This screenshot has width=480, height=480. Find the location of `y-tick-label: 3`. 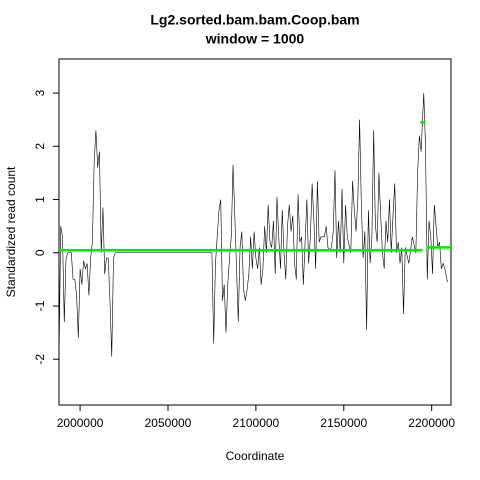

y-tick-label: 3 is located at coordinates (40, 92).